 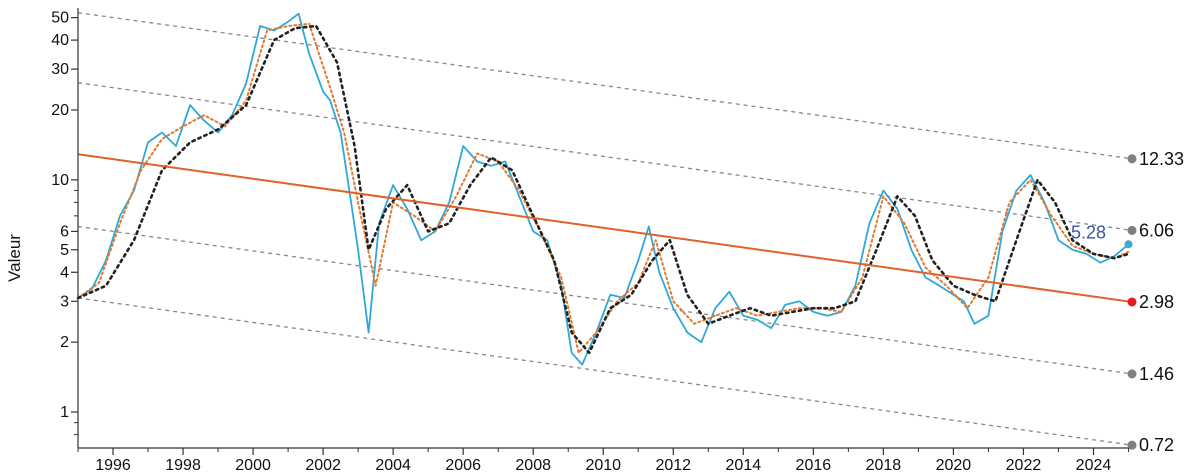 What do you see at coordinates (673, 465) in the screenshot?
I see `x-tick-label-8: 2012` at bounding box center [673, 465].